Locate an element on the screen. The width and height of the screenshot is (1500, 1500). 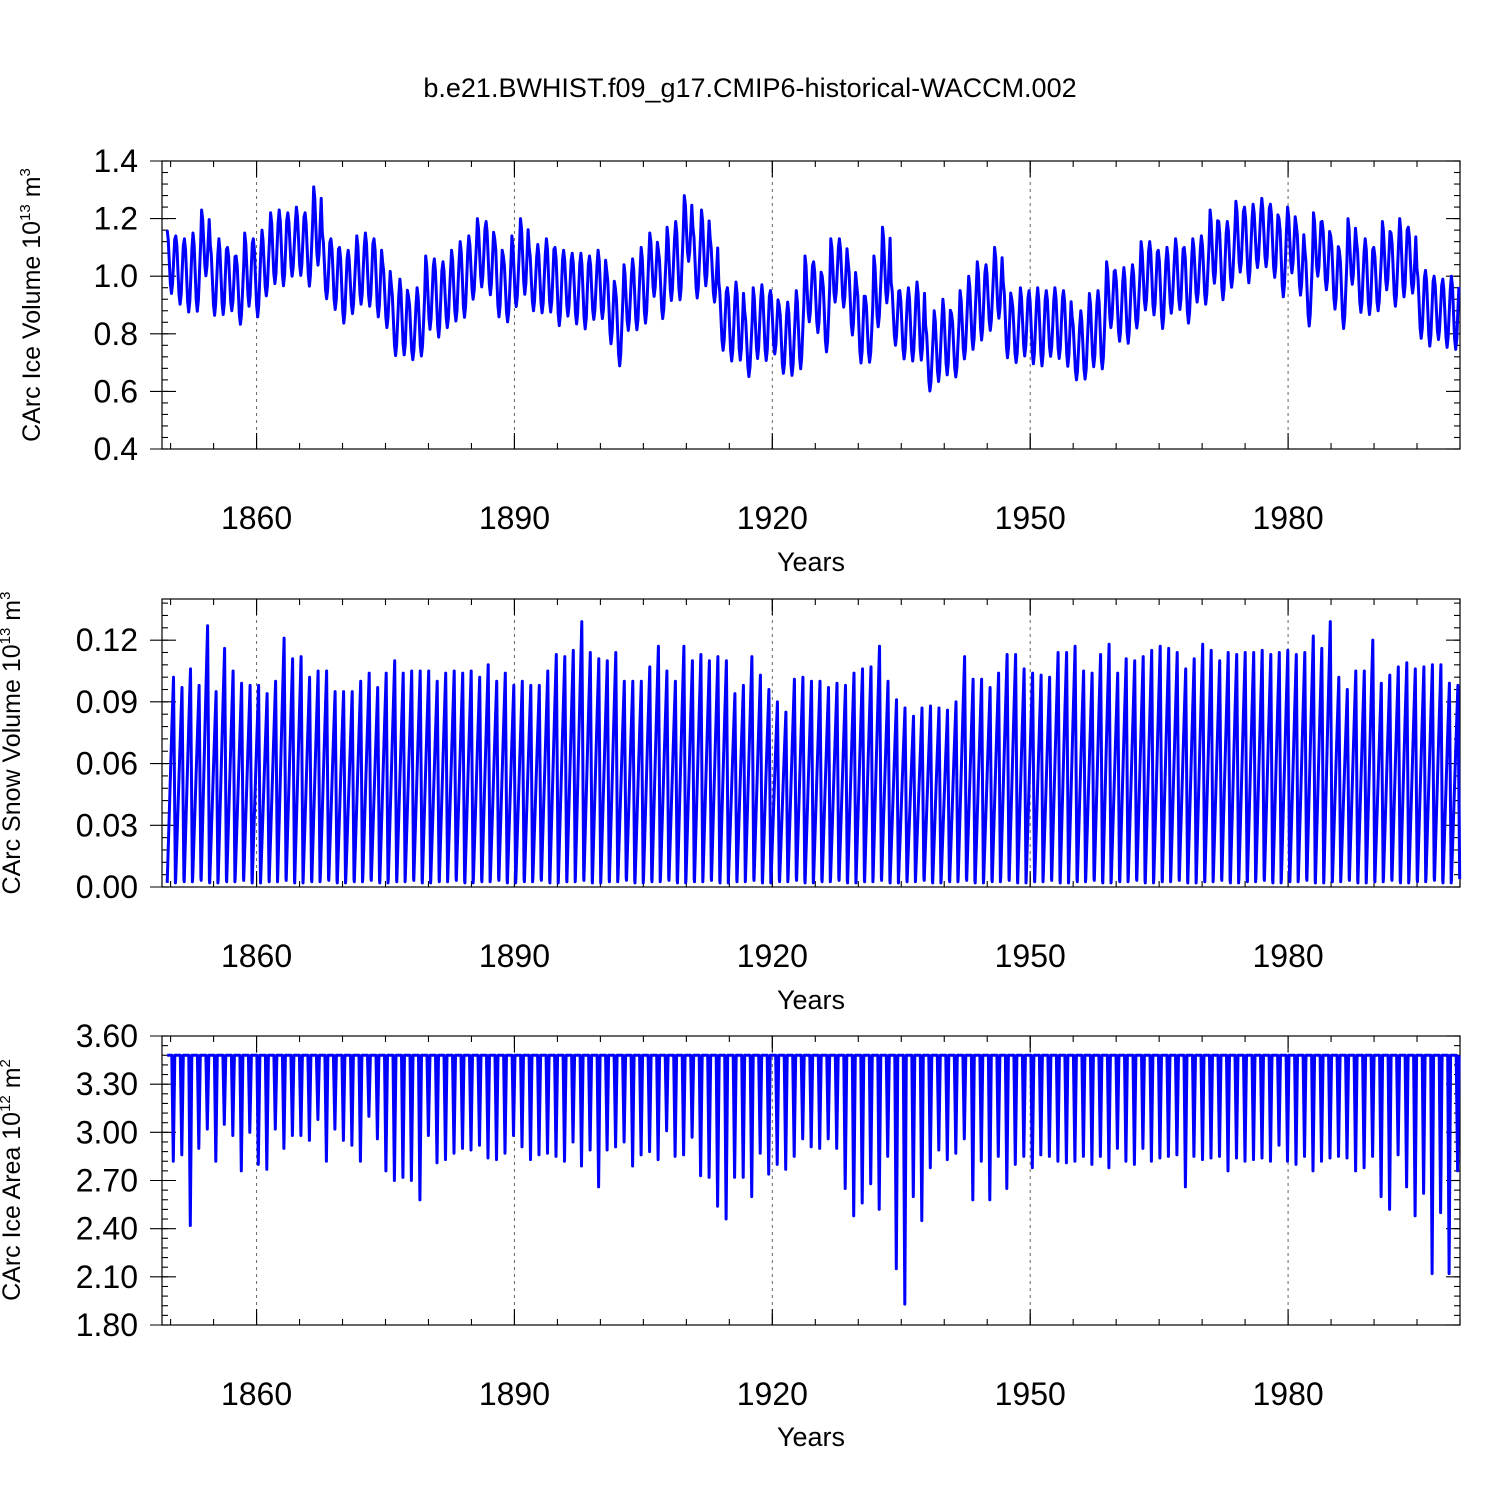
y-tick-label: 1.4 is located at coordinates (116, 161).